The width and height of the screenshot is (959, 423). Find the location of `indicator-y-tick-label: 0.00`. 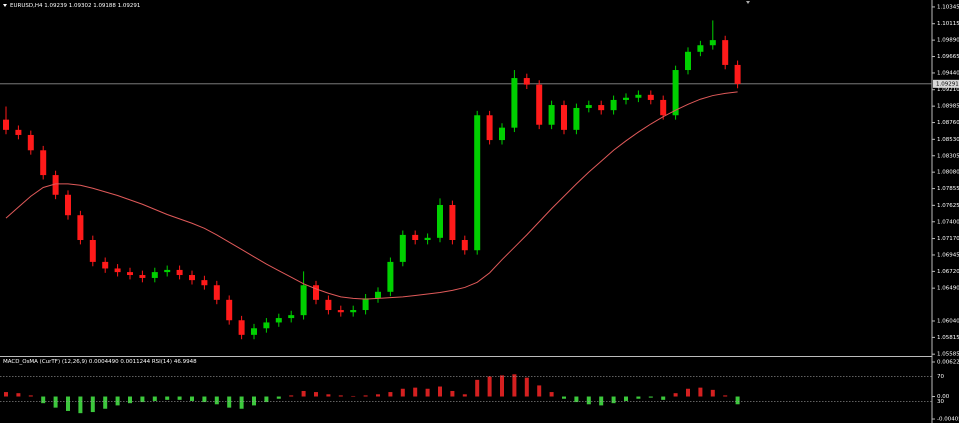

indicator-y-tick-label: 0.00 is located at coordinates (943, 397).